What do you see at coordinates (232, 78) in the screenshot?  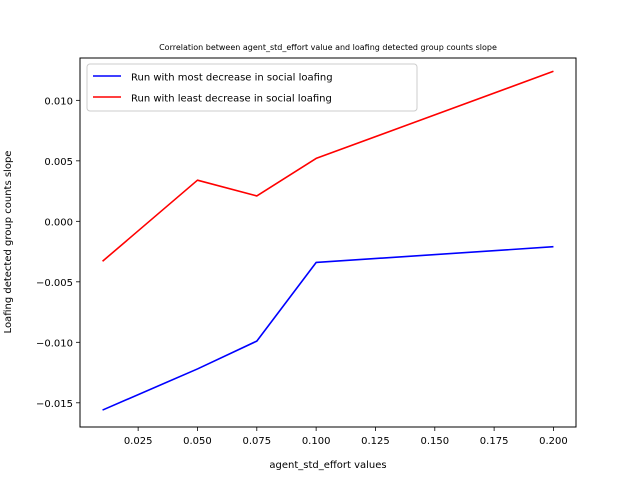 I see `legend-label-most: Run with most decrease in social loafing` at bounding box center [232, 78].